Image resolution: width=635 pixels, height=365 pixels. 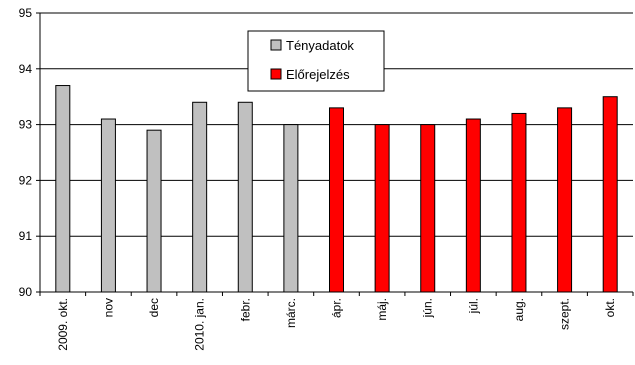 I want to click on x-tick-label: nov, so click(x=108, y=307).